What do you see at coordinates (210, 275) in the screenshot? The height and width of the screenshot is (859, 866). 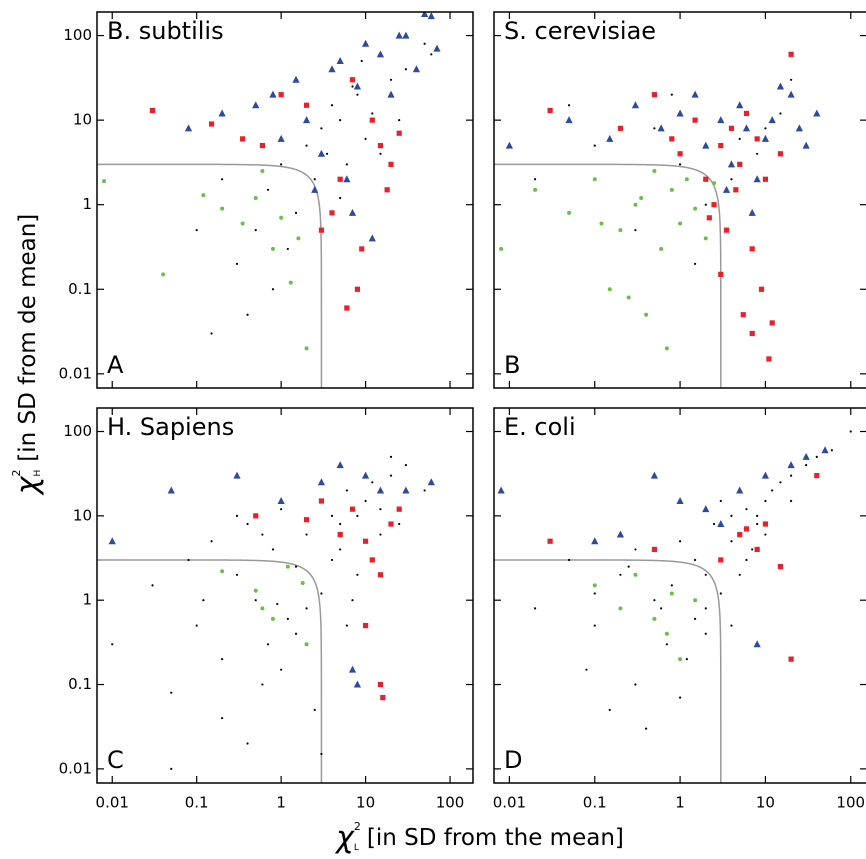 I see `threshold-curve` at bounding box center [210, 275].